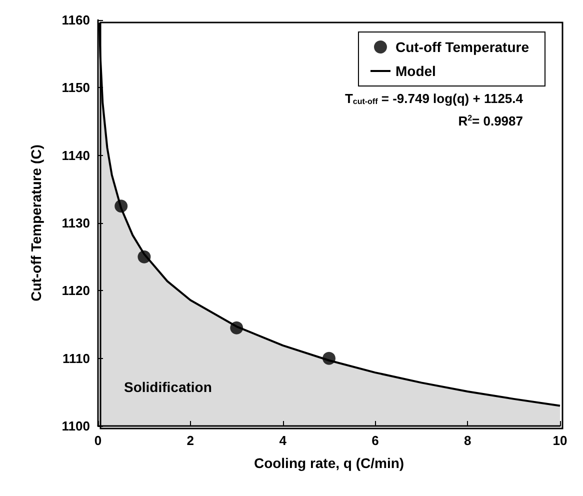  I want to click on y-tick-label: 1160, so click(76, 20).